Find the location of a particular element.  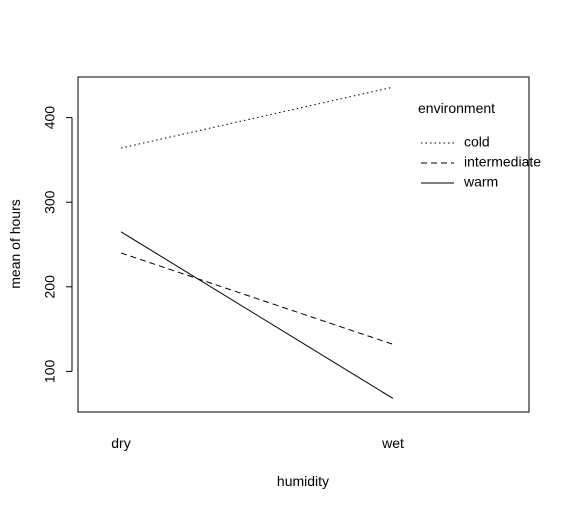

y-tick-label: 200 is located at coordinates (50, 287).